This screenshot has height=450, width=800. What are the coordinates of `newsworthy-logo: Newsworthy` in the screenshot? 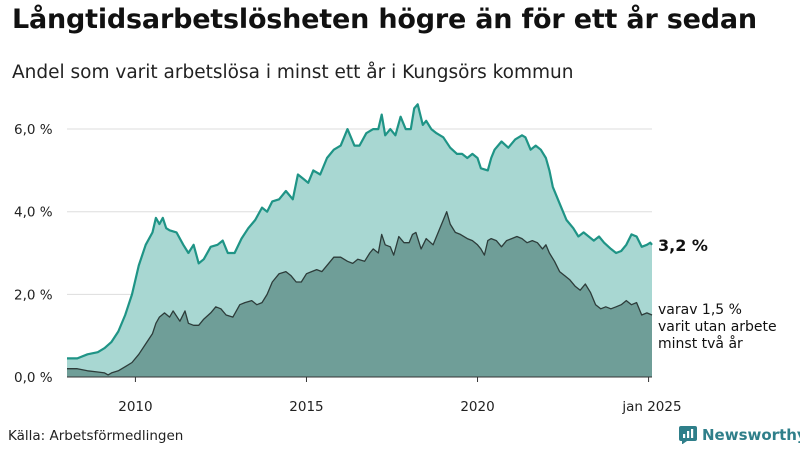 It's located at (739, 435).